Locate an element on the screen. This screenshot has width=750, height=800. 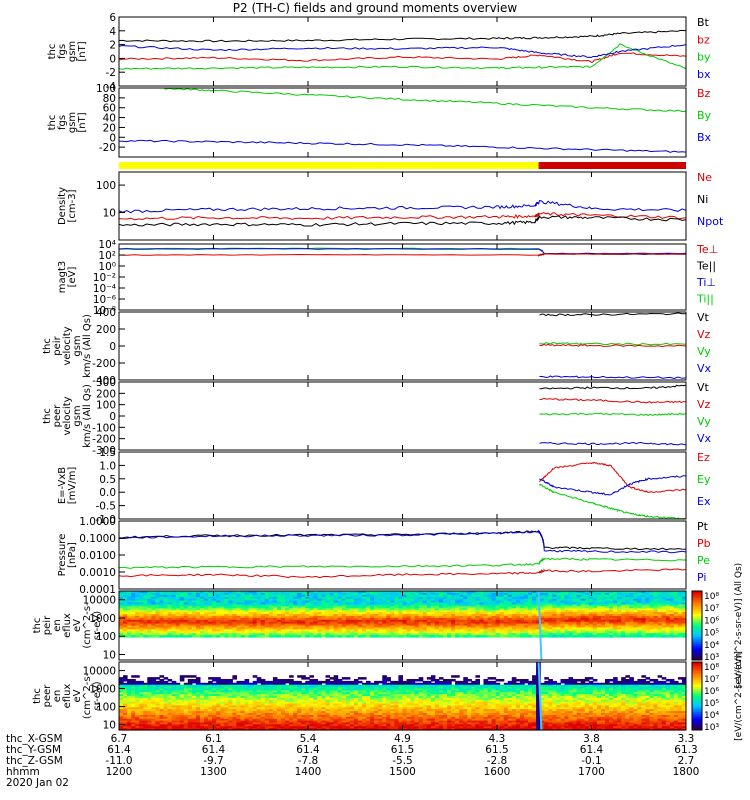
panel-5-legend-te: Te⊥ is located at coordinates (707, 249).